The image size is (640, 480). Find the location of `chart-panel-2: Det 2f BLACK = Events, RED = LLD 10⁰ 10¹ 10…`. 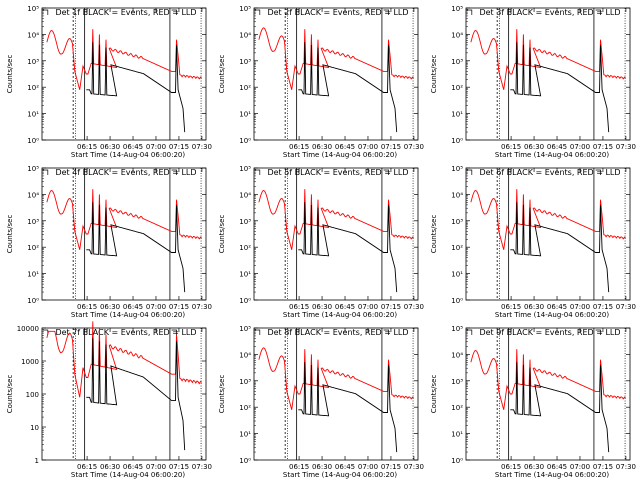

chart-panel-2: Det 2f BLACK = Events, RED = LLD 10⁰ 10¹ 10… is located at coordinates (321, 82).